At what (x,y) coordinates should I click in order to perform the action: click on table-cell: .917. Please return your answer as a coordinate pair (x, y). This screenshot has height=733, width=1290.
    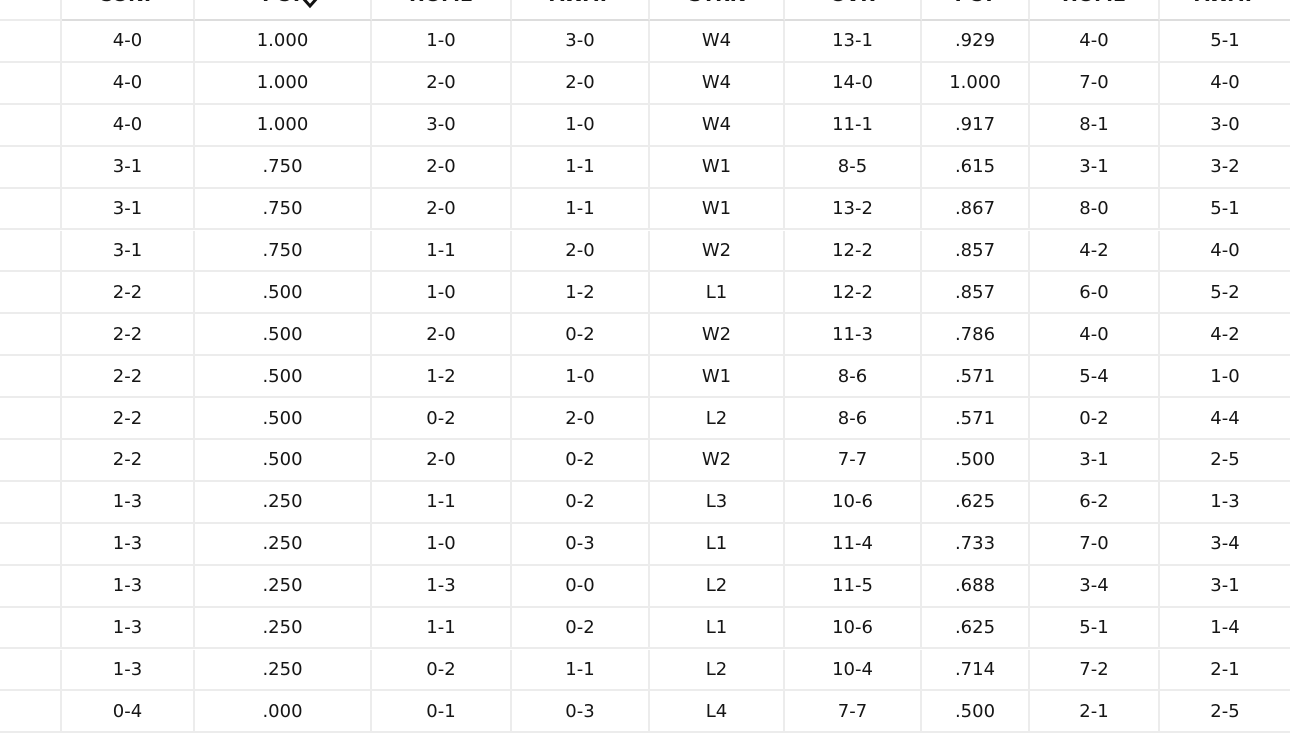
    Looking at the image, I should click on (976, 125).